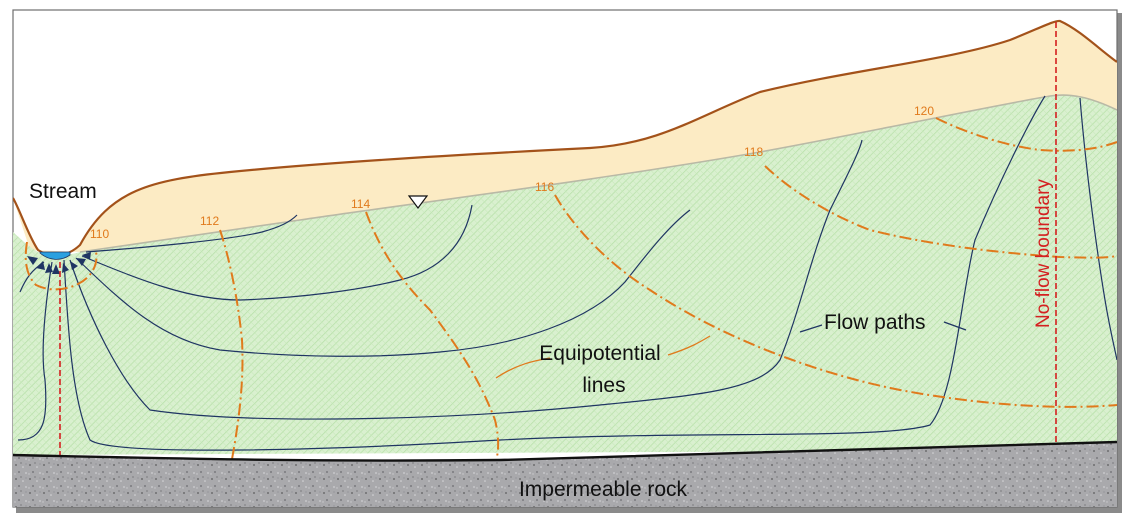 The image size is (1126, 524). I want to click on rock-surface-line, so click(565, 451).